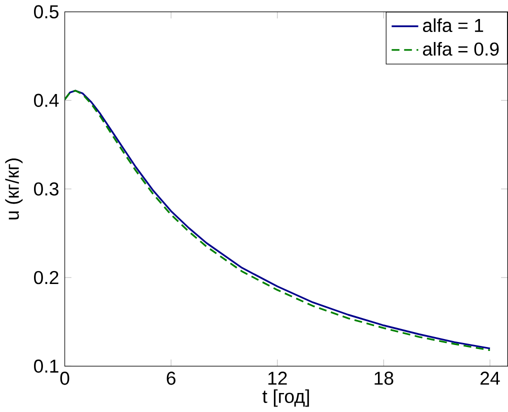 Image resolution: width=508 pixels, height=412 pixels. Describe the element at coordinates (14, 189) in the screenshot. I see `y-axis-title: u (кг/кг)` at that location.